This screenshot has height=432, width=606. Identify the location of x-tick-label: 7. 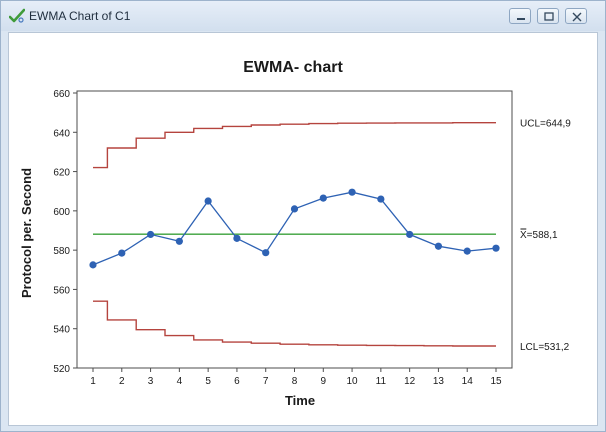
(266, 381).